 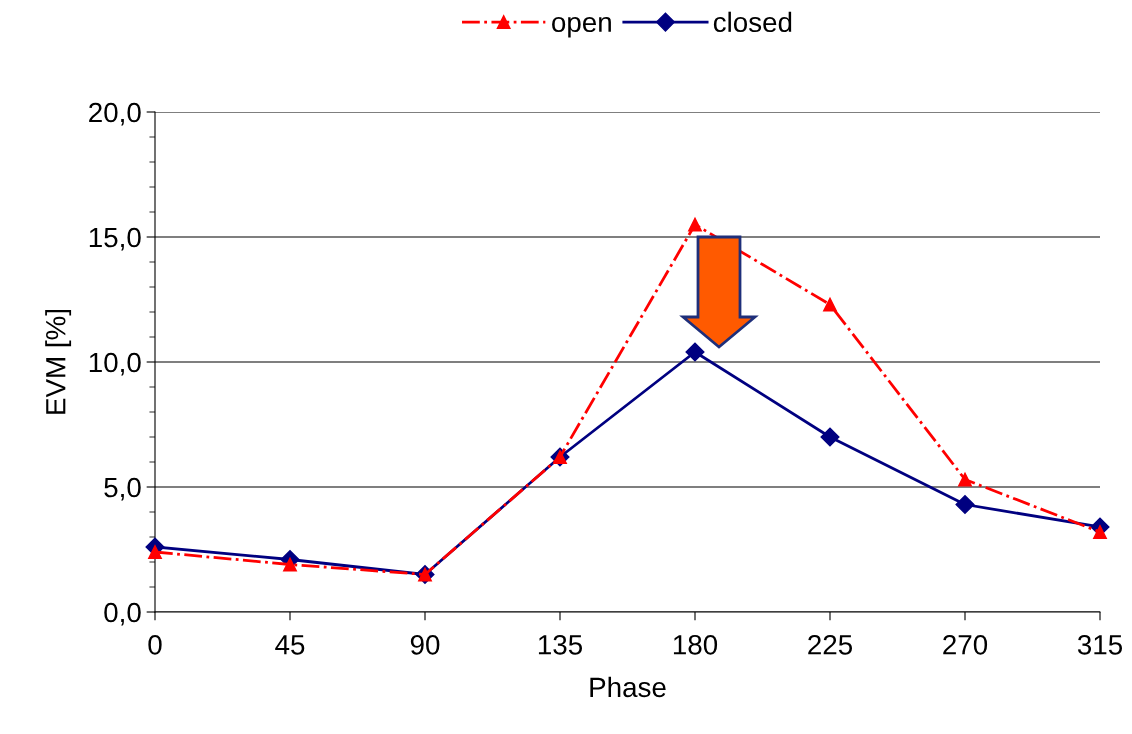 I want to click on y-tick-label: 20,0, so click(x=115, y=114).